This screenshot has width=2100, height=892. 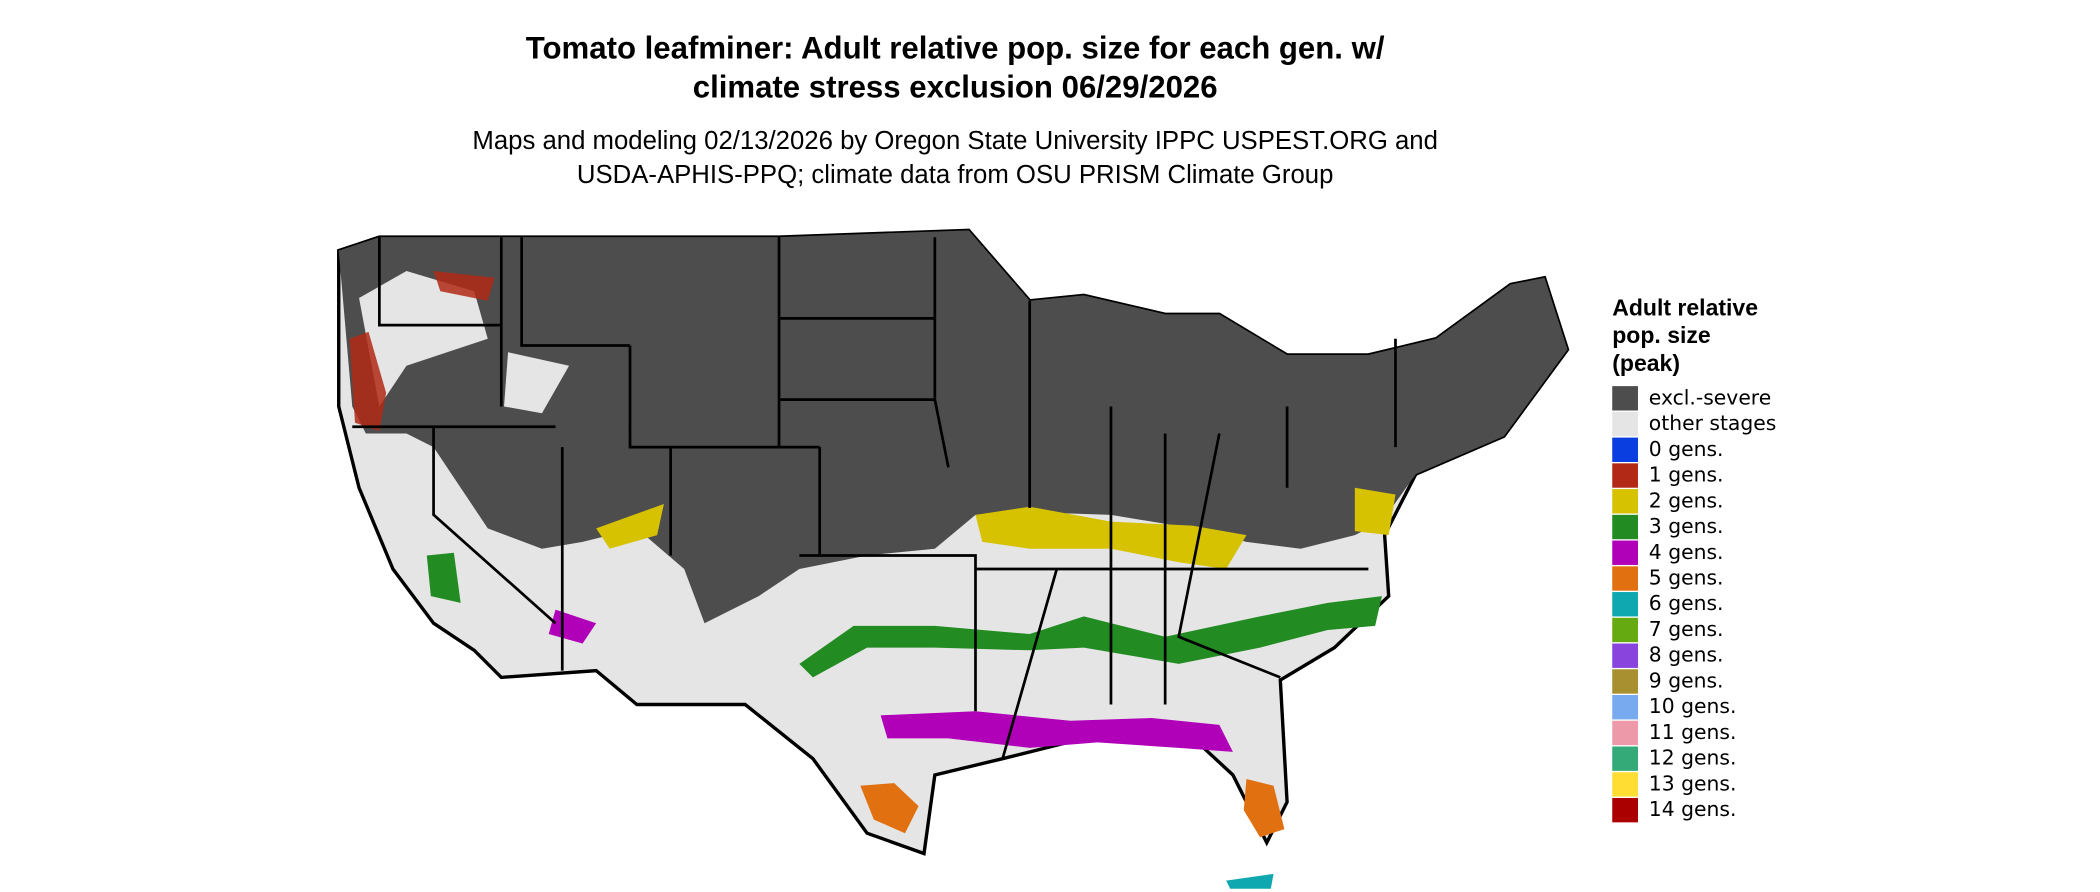 What do you see at coordinates (1686, 552) in the screenshot?
I see `legend-label: 4 gens.` at bounding box center [1686, 552].